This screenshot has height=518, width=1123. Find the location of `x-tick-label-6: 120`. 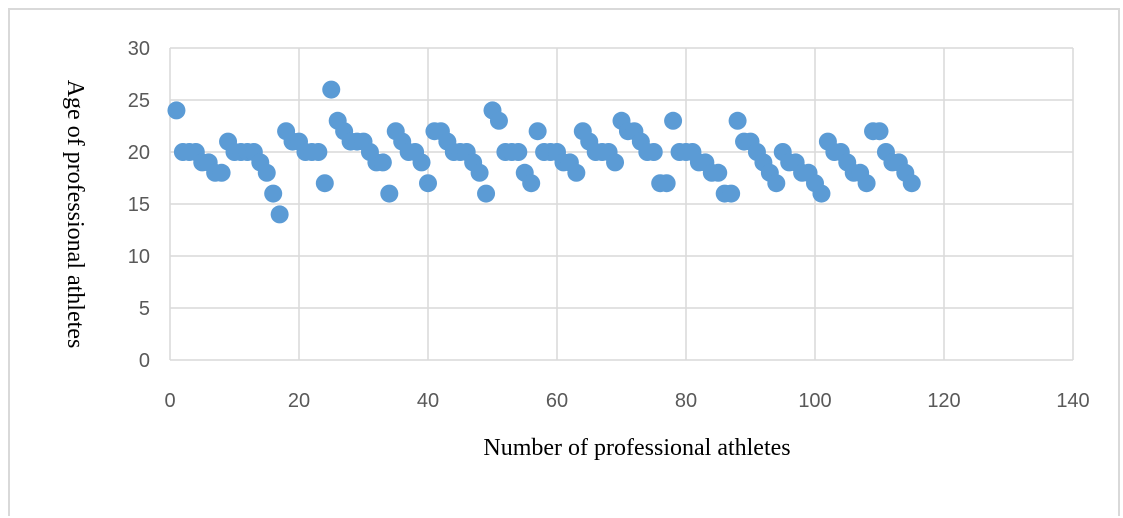

x-tick-label-6: 120 is located at coordinates (943, 401).